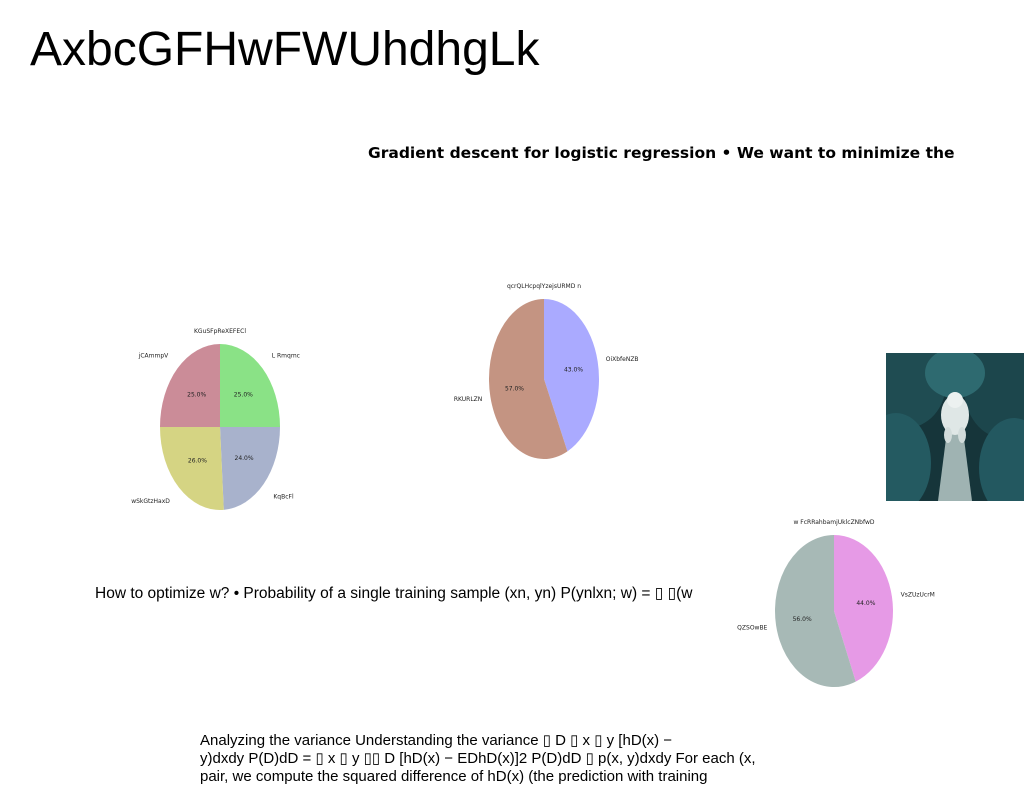 Image resolution: width=1024 pixels, height=788 pixels. What do you see at coordinates (573, 369) in the screenshot?
I see `pie-value-label: 43.0%` at bounding box center [573, 369].